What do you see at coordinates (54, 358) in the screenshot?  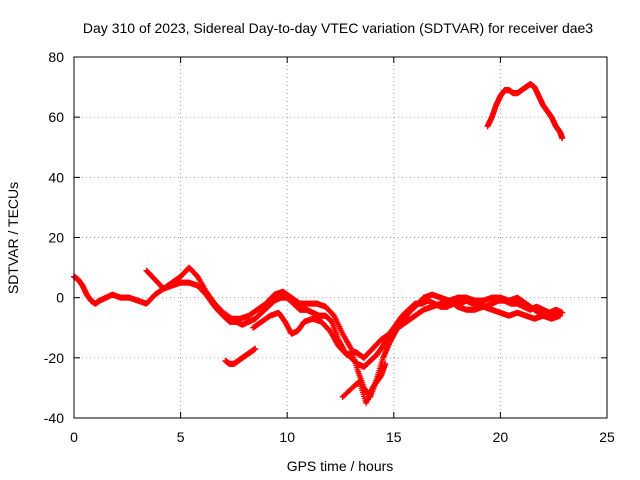 I see `y-tick-label: -20` at bounding box center [54, 358].